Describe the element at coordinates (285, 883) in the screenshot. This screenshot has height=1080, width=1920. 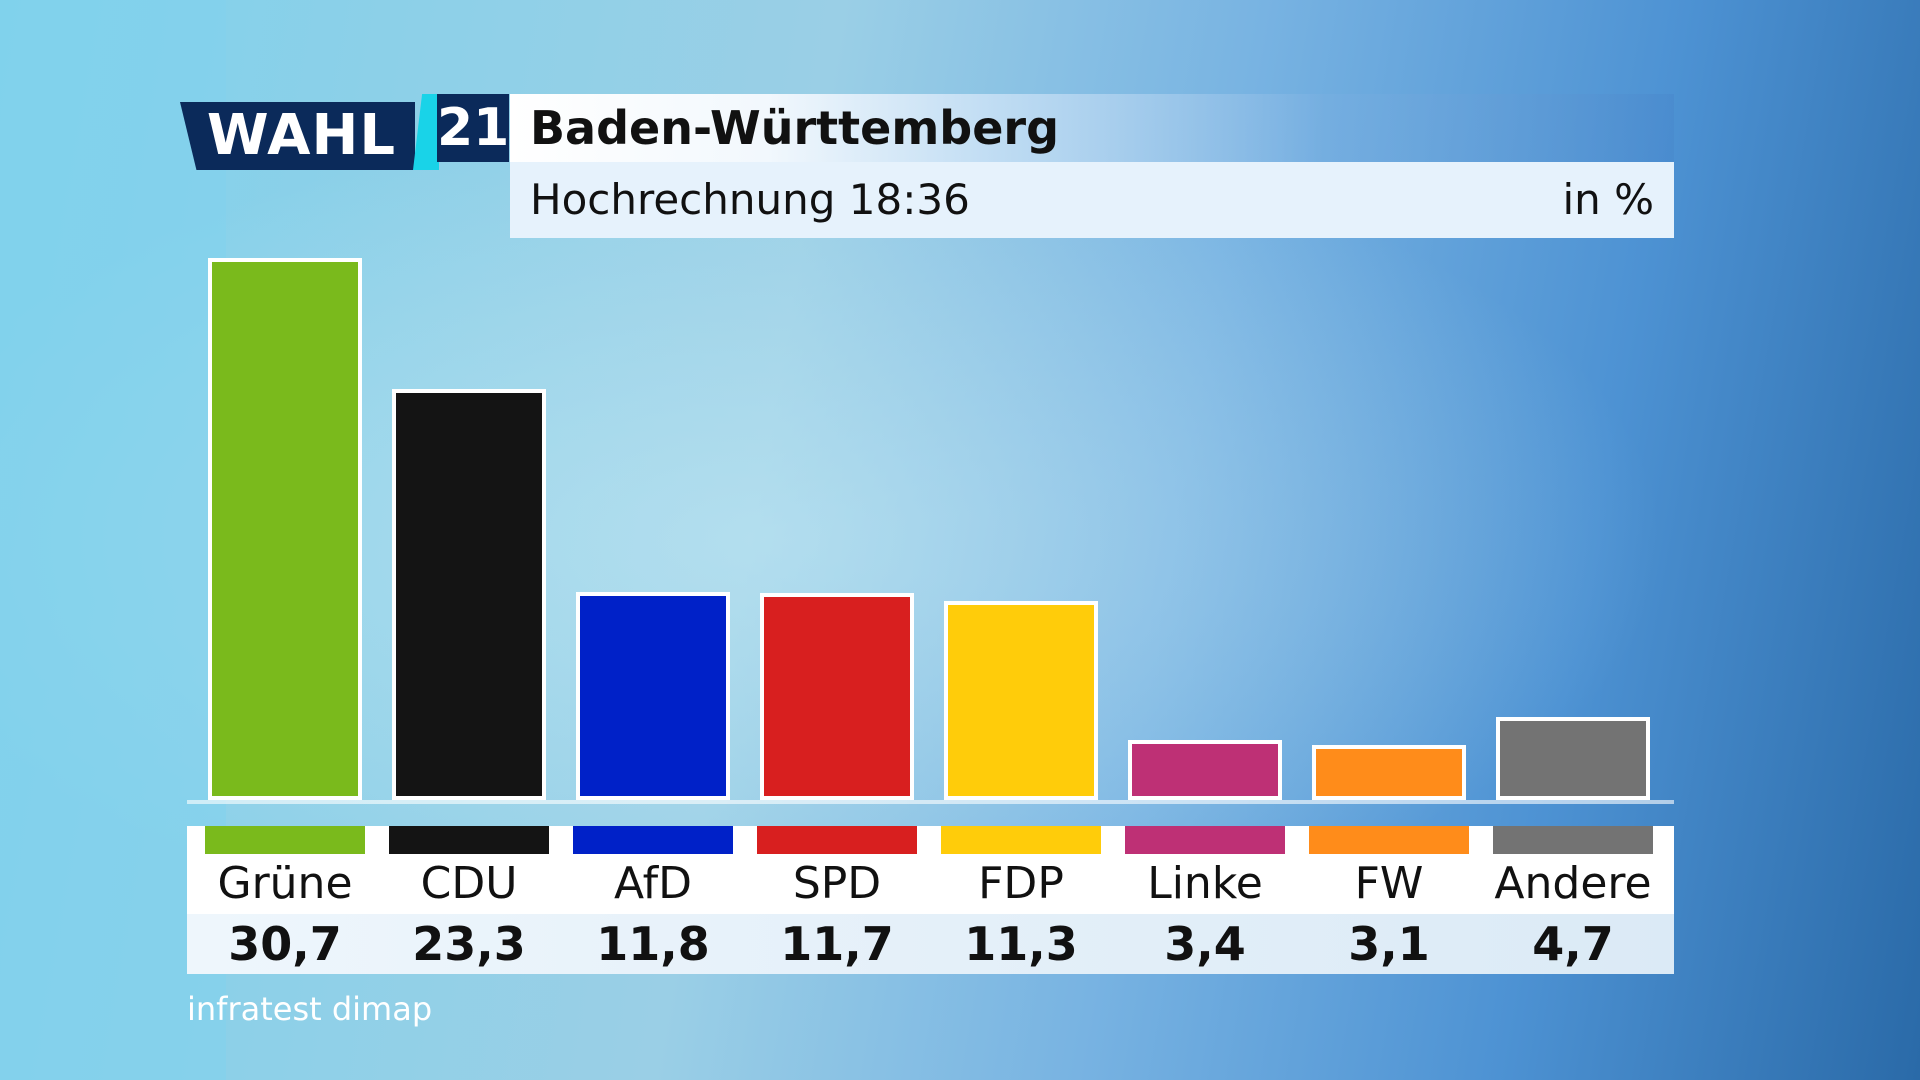
I see `category-label-gruene: Grüne` at that location.